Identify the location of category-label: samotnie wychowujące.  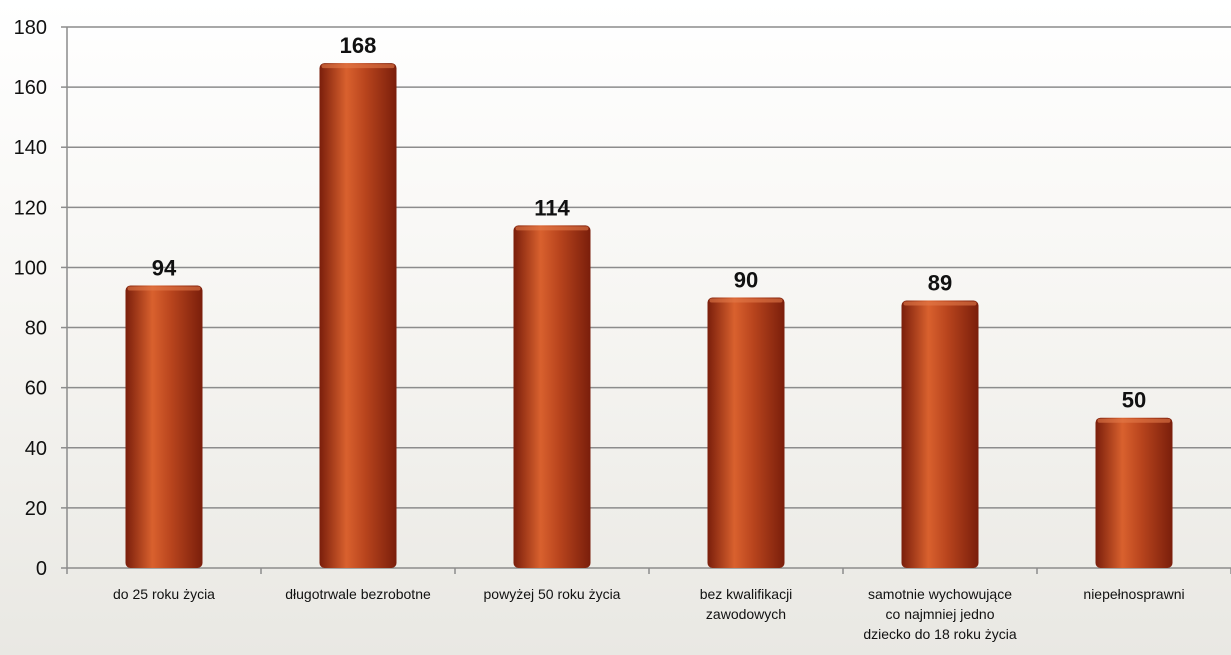
(940, 594).